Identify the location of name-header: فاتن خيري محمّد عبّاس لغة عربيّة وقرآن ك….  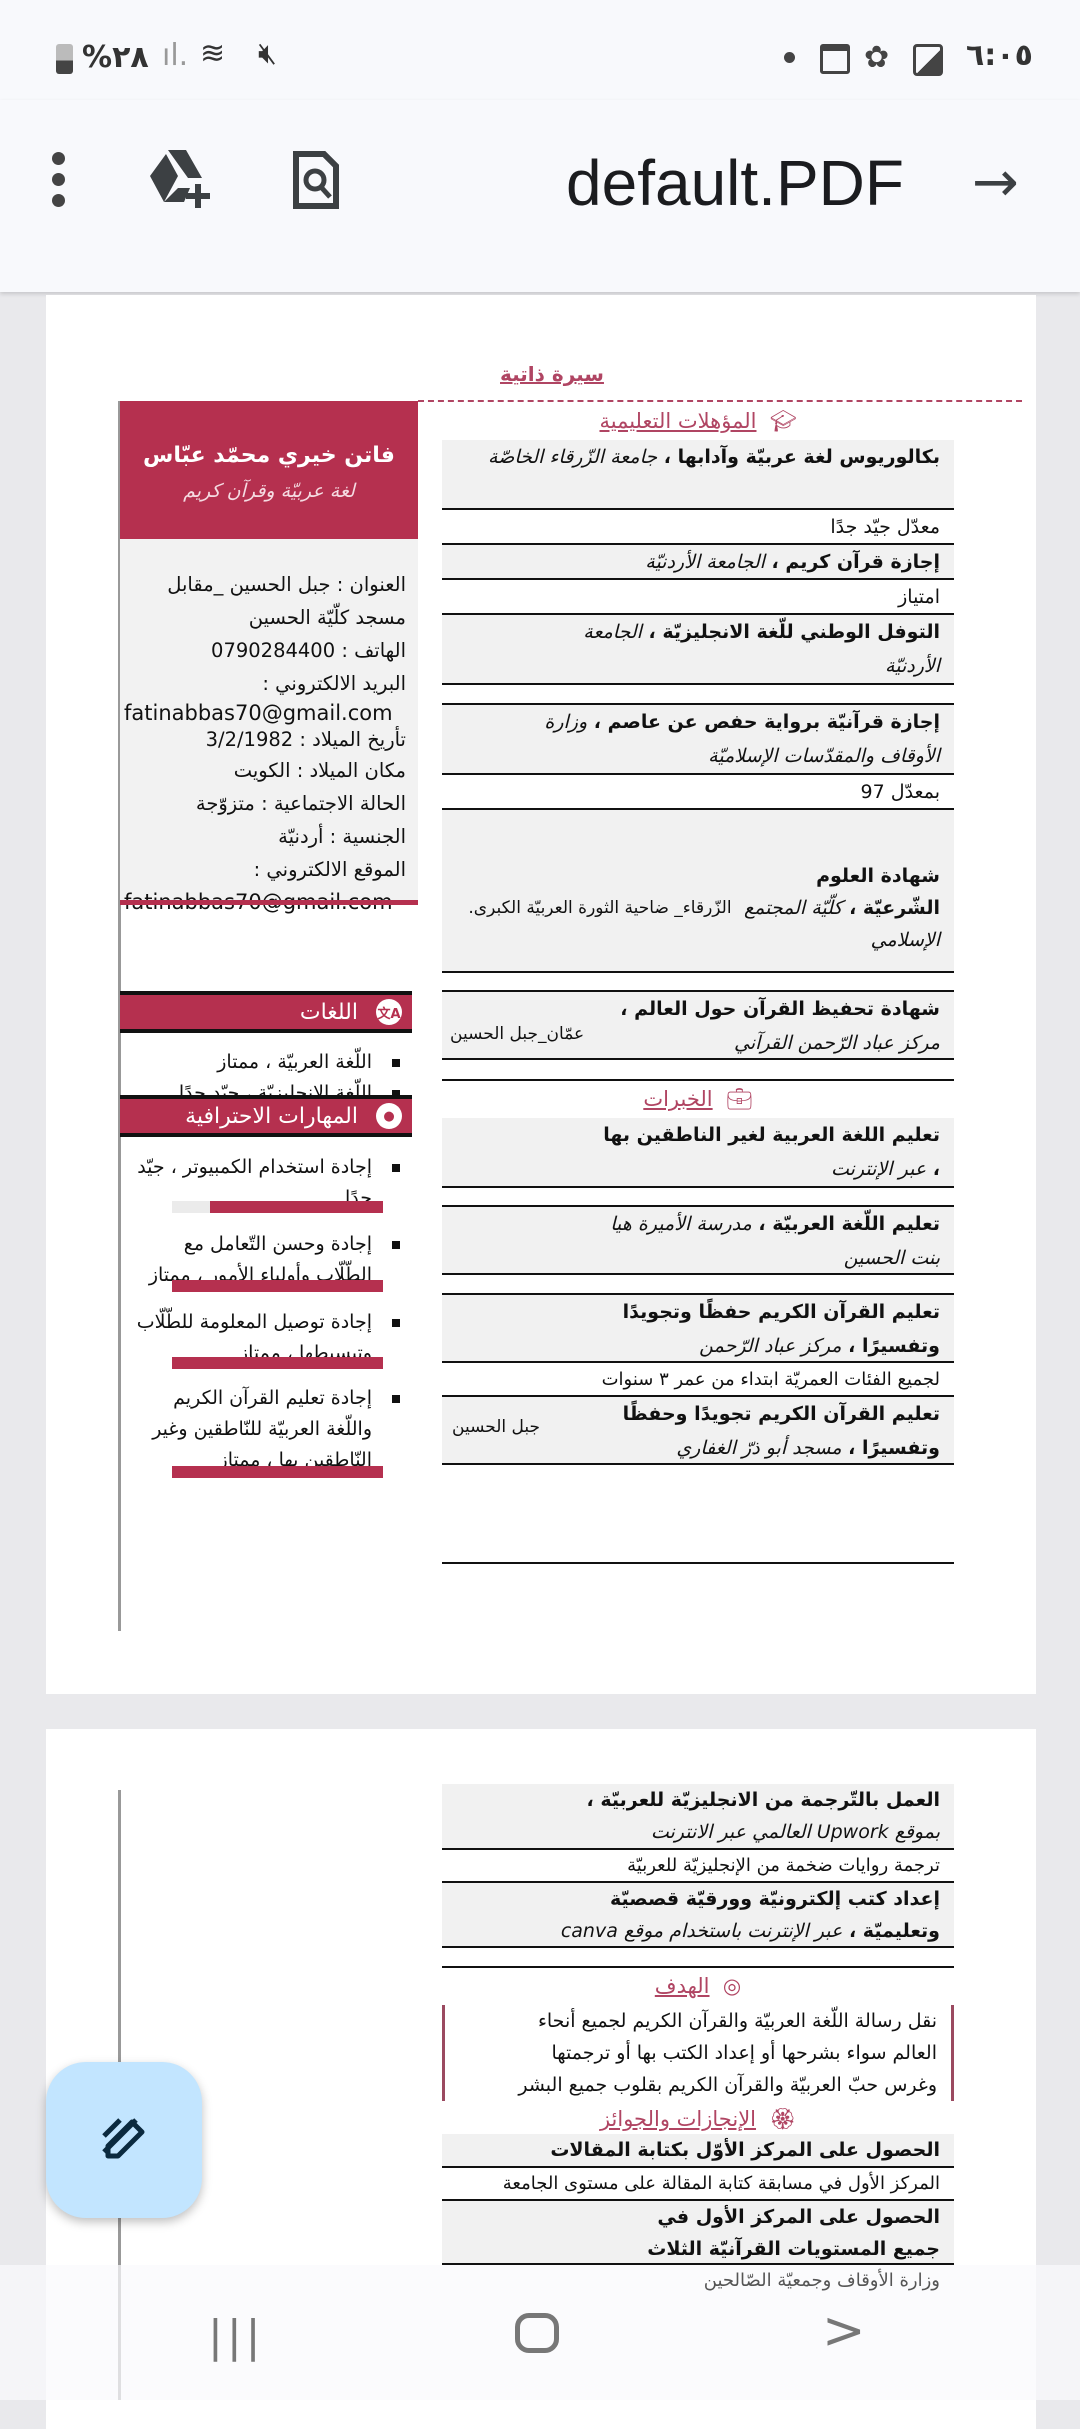
(269, 470).